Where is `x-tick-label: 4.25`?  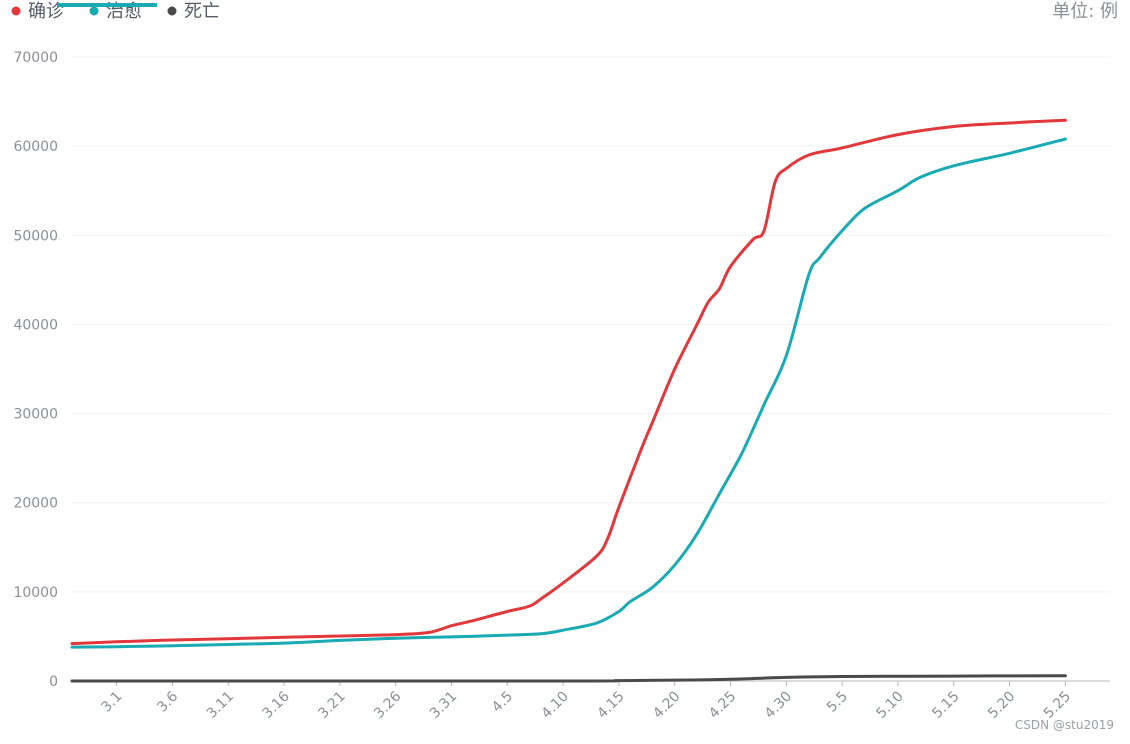 x-tick-label: 4.25 is located at coordinates (722, 705).